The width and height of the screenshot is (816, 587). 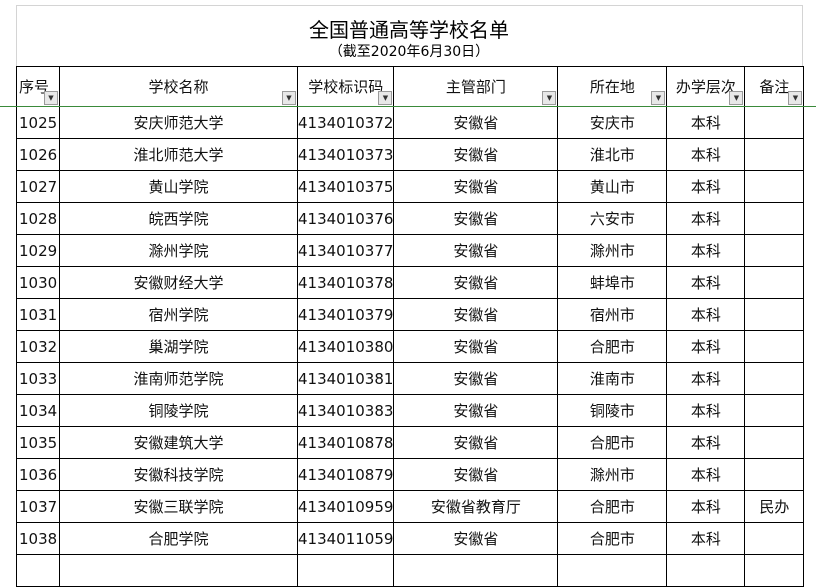 What do you see at coordinates (345, 122) in the screenshot?
I see `table-cell: 4134010372` at bounding box center [345, 122].